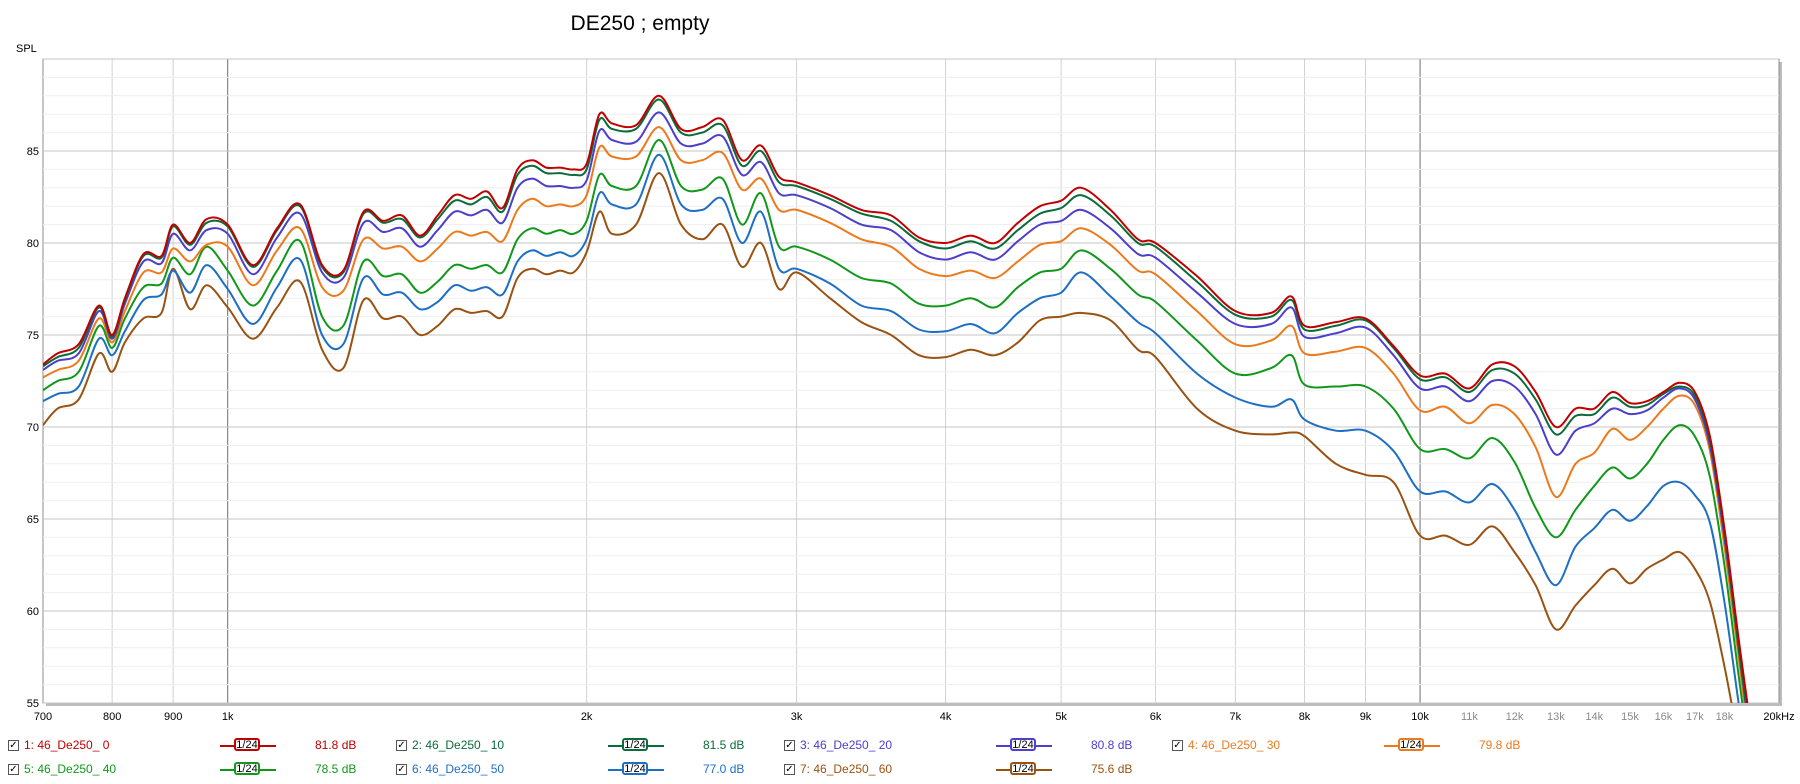 The image size is (1800, 784). What do you see at coordinates (1236, 717) in the screenshot?
I see `x-tick-label: 7k` at bounding box center [1236, 717].